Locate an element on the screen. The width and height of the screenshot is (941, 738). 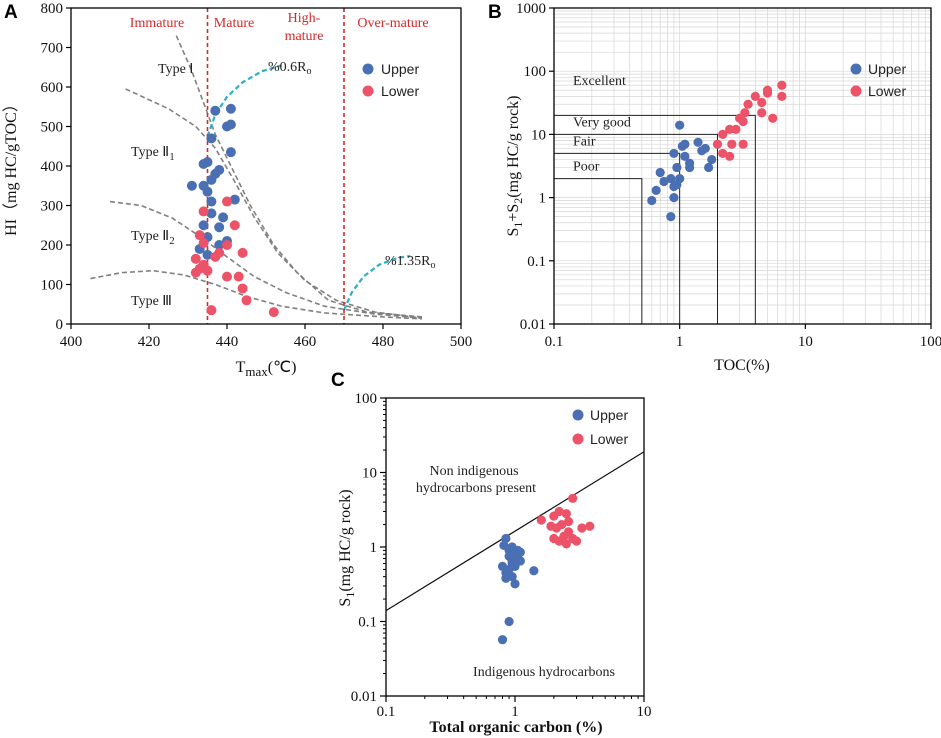
ro-1.35-curve is located at coordinates (376, 282).